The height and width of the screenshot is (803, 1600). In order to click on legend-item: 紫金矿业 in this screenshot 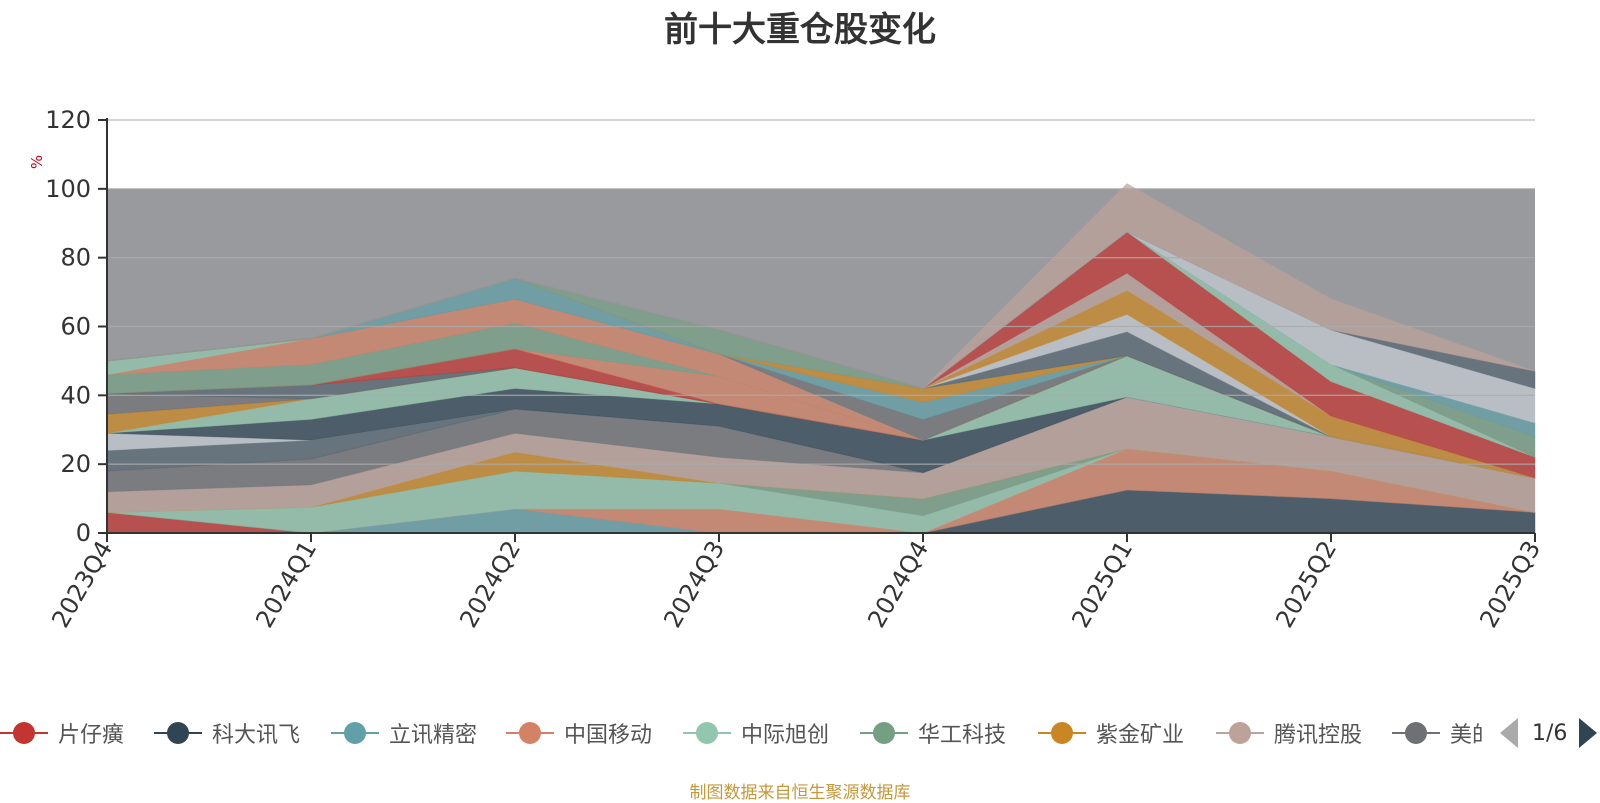, I will do `click(1111, 733)`.